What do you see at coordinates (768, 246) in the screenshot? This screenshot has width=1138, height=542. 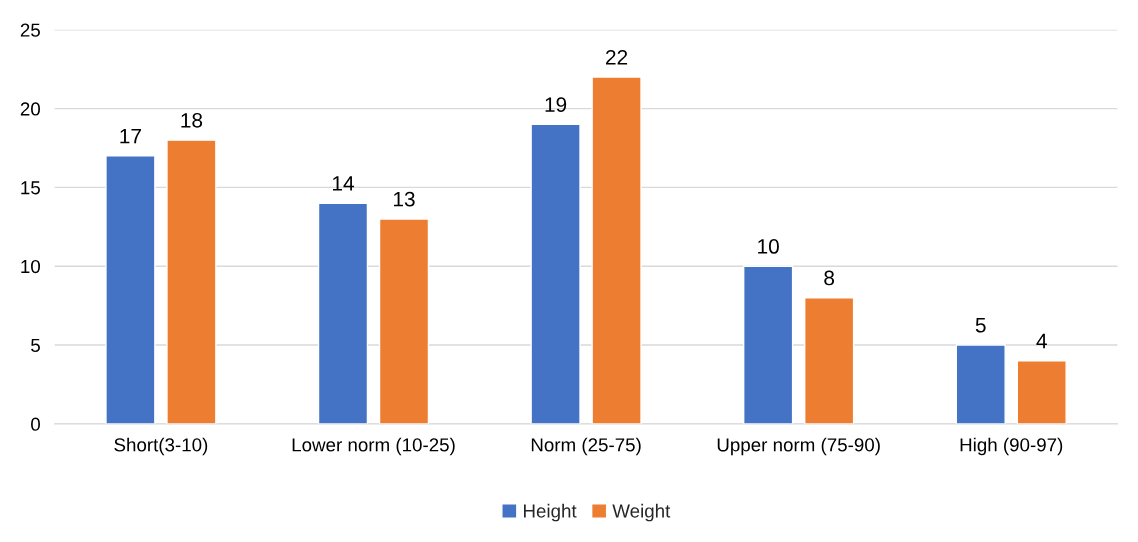 I see `data-label: 10` at bounding box center [768, 246].